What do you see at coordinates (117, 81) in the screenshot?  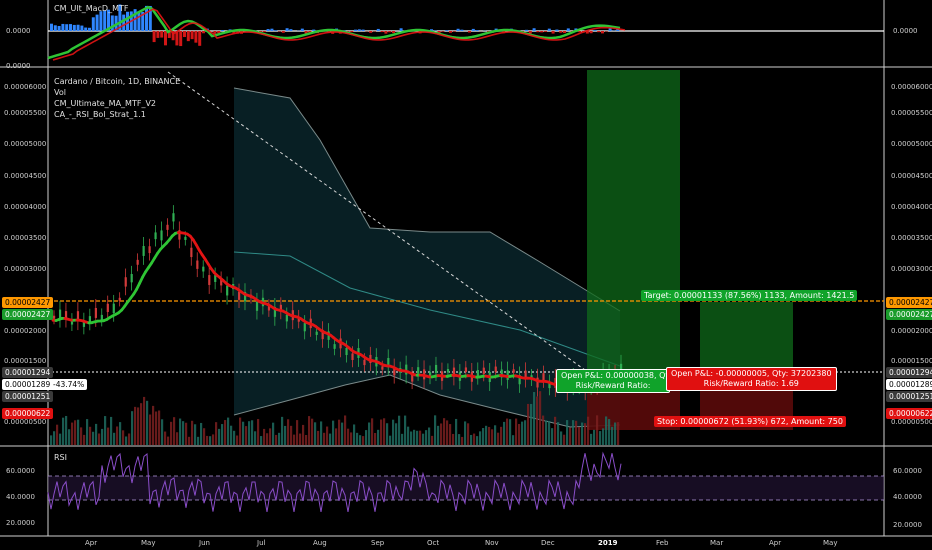 I see `symbol-title: Cardano / Bitcoin, 1D, BINANCE` at bounding box center [117, 81].